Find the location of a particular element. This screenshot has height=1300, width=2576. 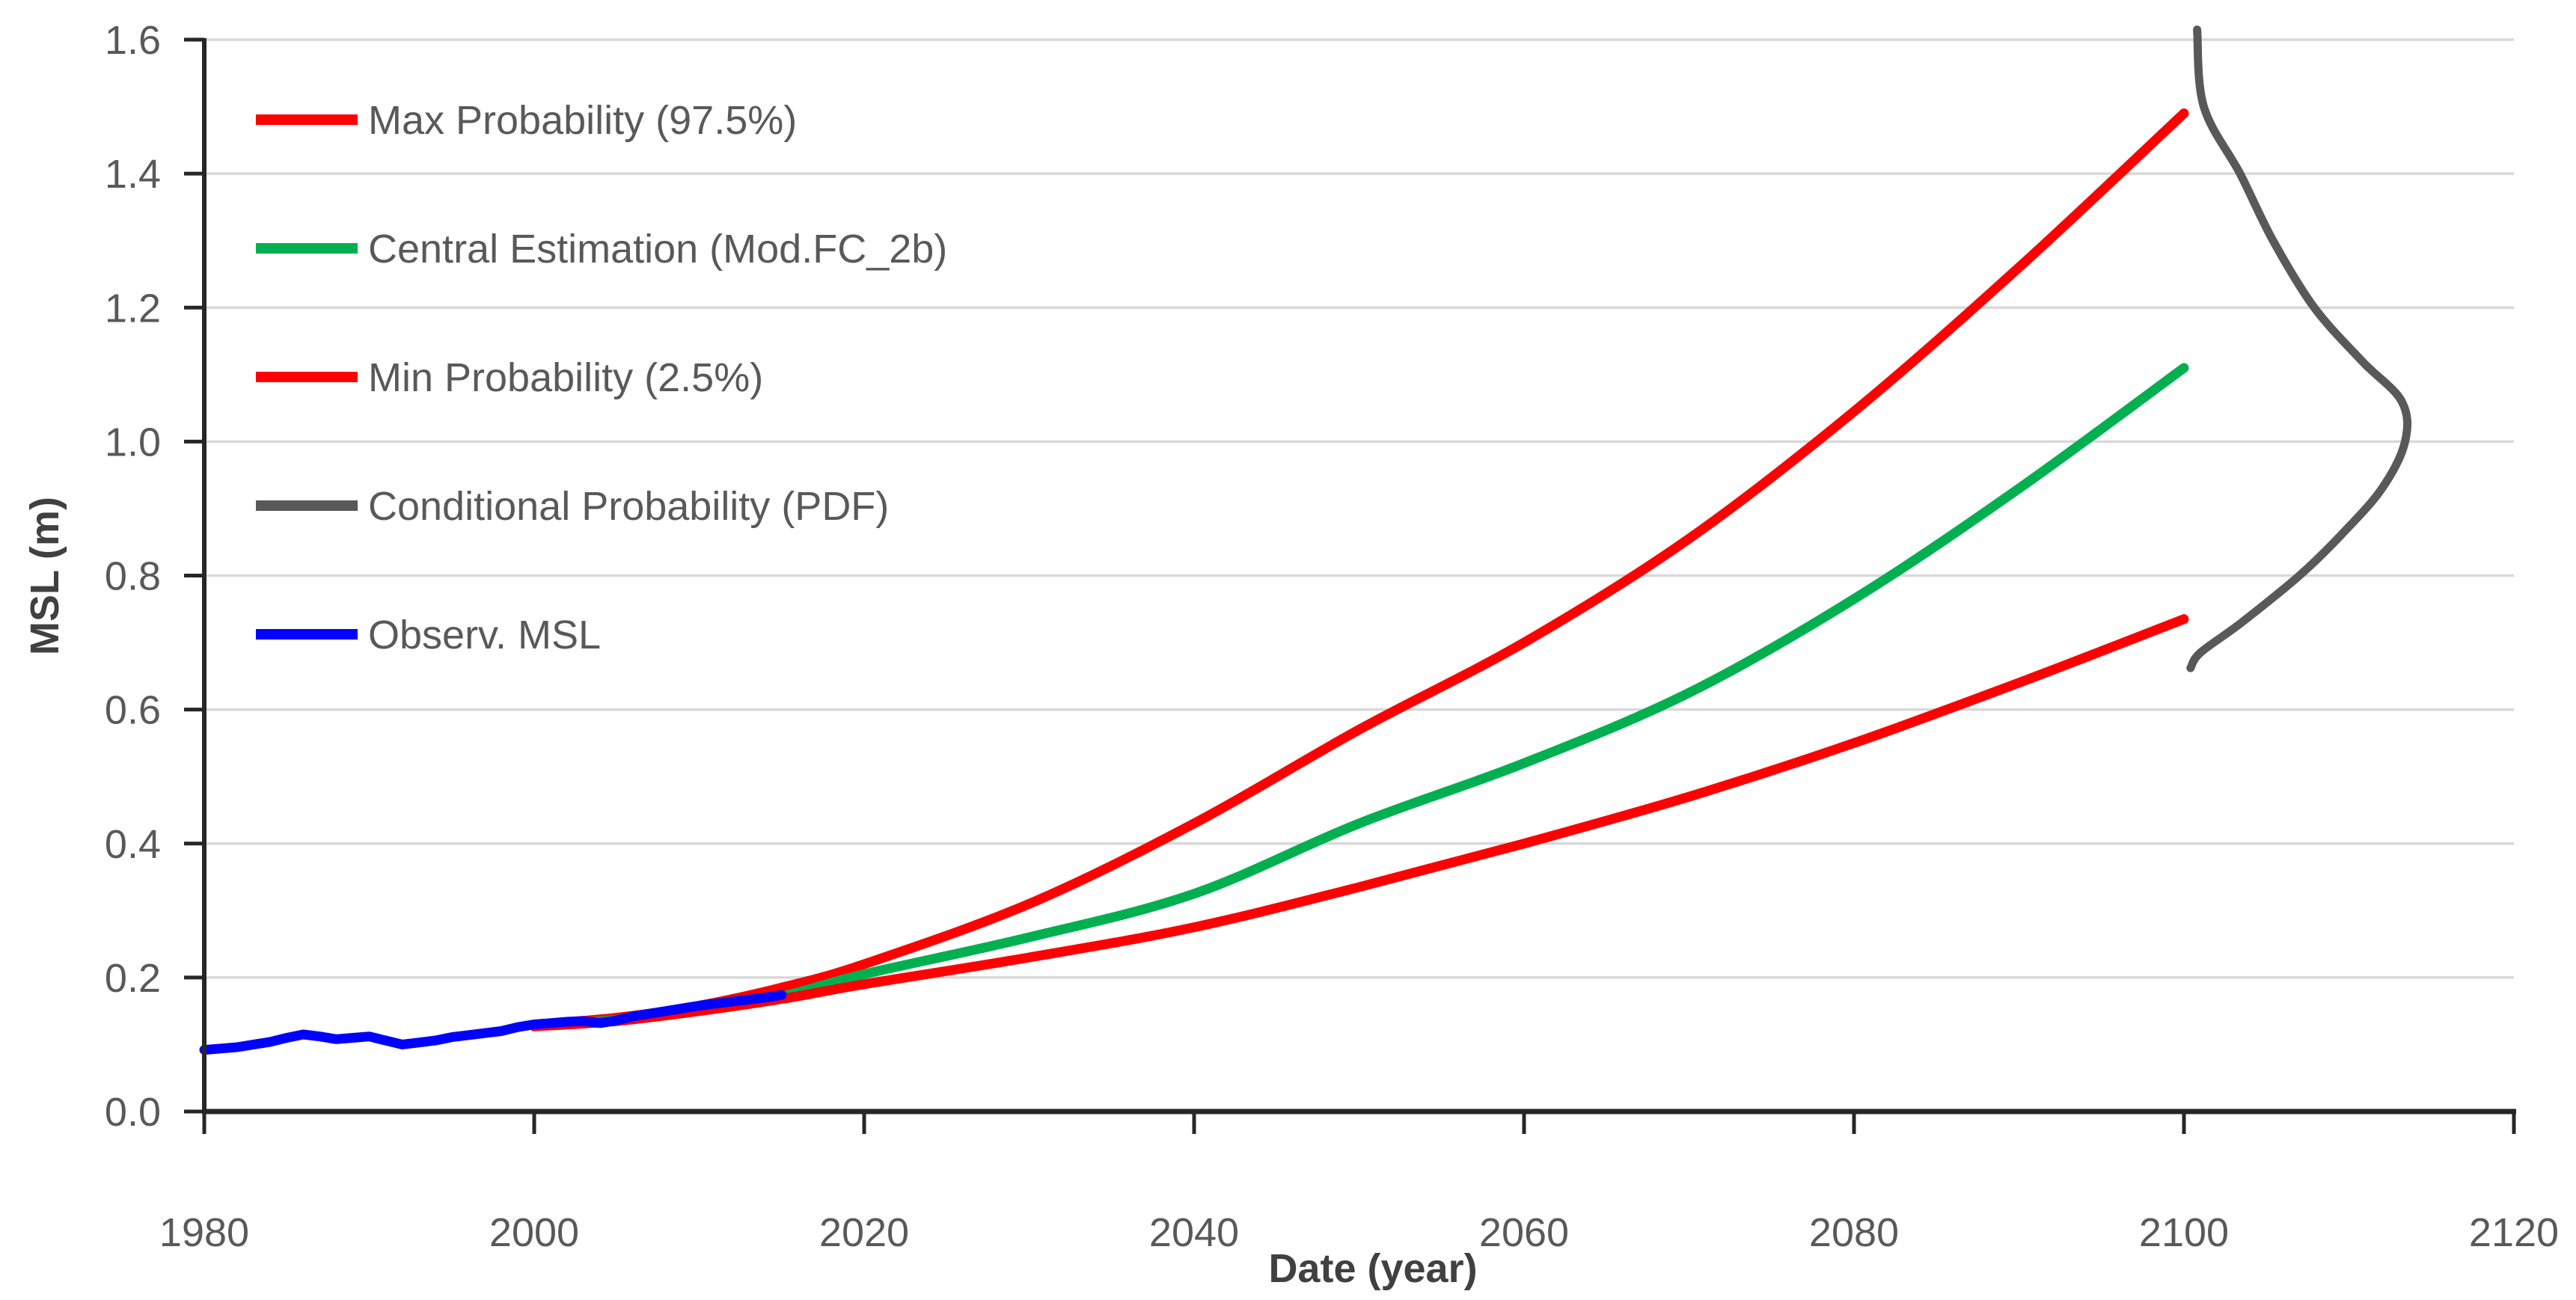

x-tick-label-2100: 2100 is located at coordinates (2184, 1232).